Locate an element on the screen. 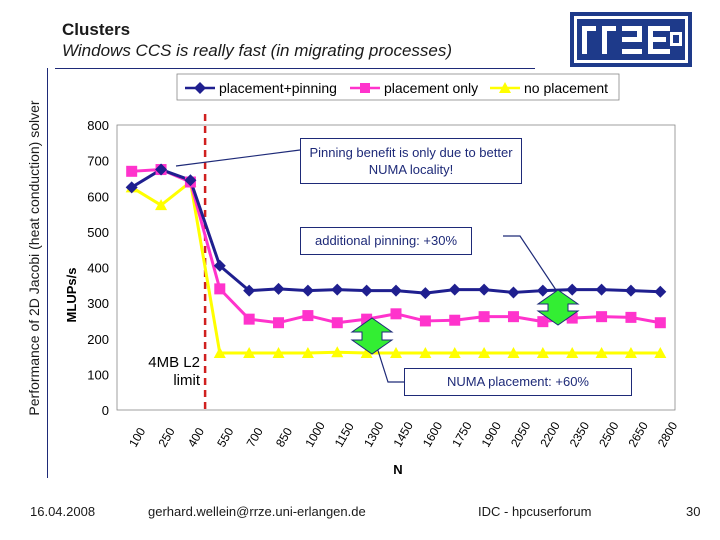 The image size is (720, 540). y-tick-label: 200 is located at coordinates (98, 339).